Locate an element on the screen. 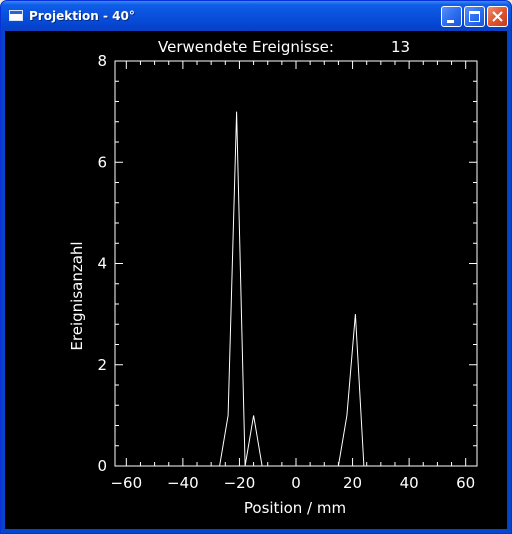 The image size is (512, 534). x-tick-label: 20 is located at coordinates (352, 483).